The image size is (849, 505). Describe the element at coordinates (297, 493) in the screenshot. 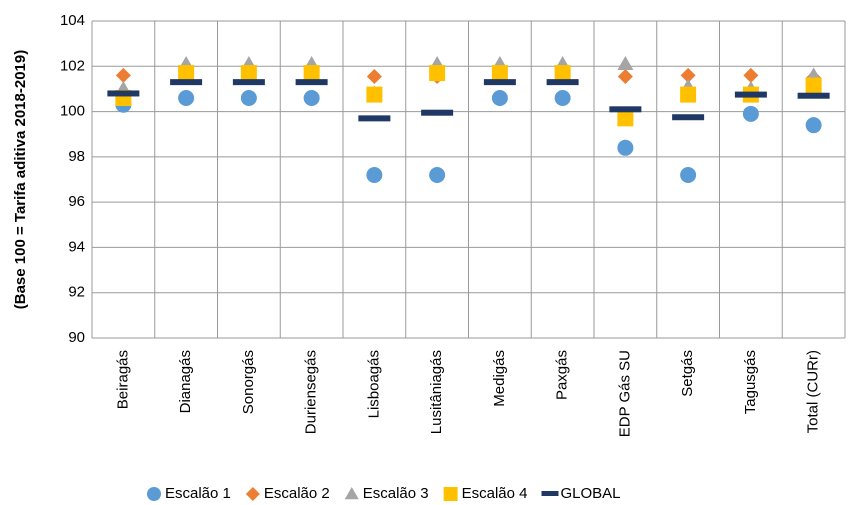

I see `legend-label: Escalão 2` at that location.